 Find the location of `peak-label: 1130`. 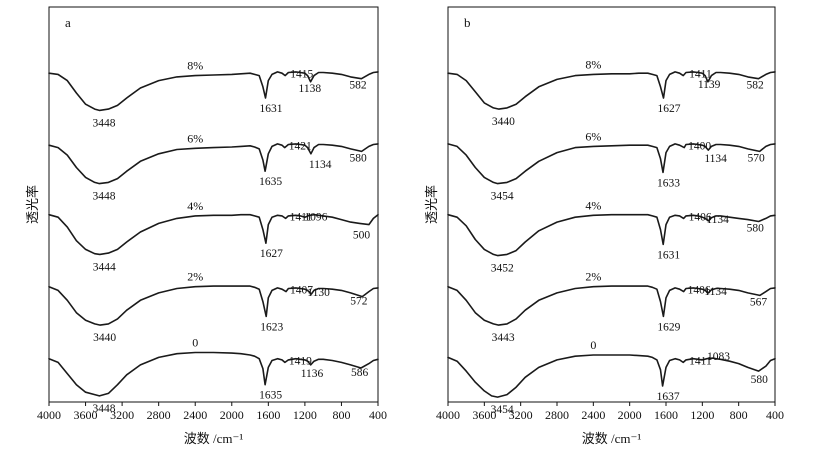

peak-label: 1130 is located at coordinates (318, 293).